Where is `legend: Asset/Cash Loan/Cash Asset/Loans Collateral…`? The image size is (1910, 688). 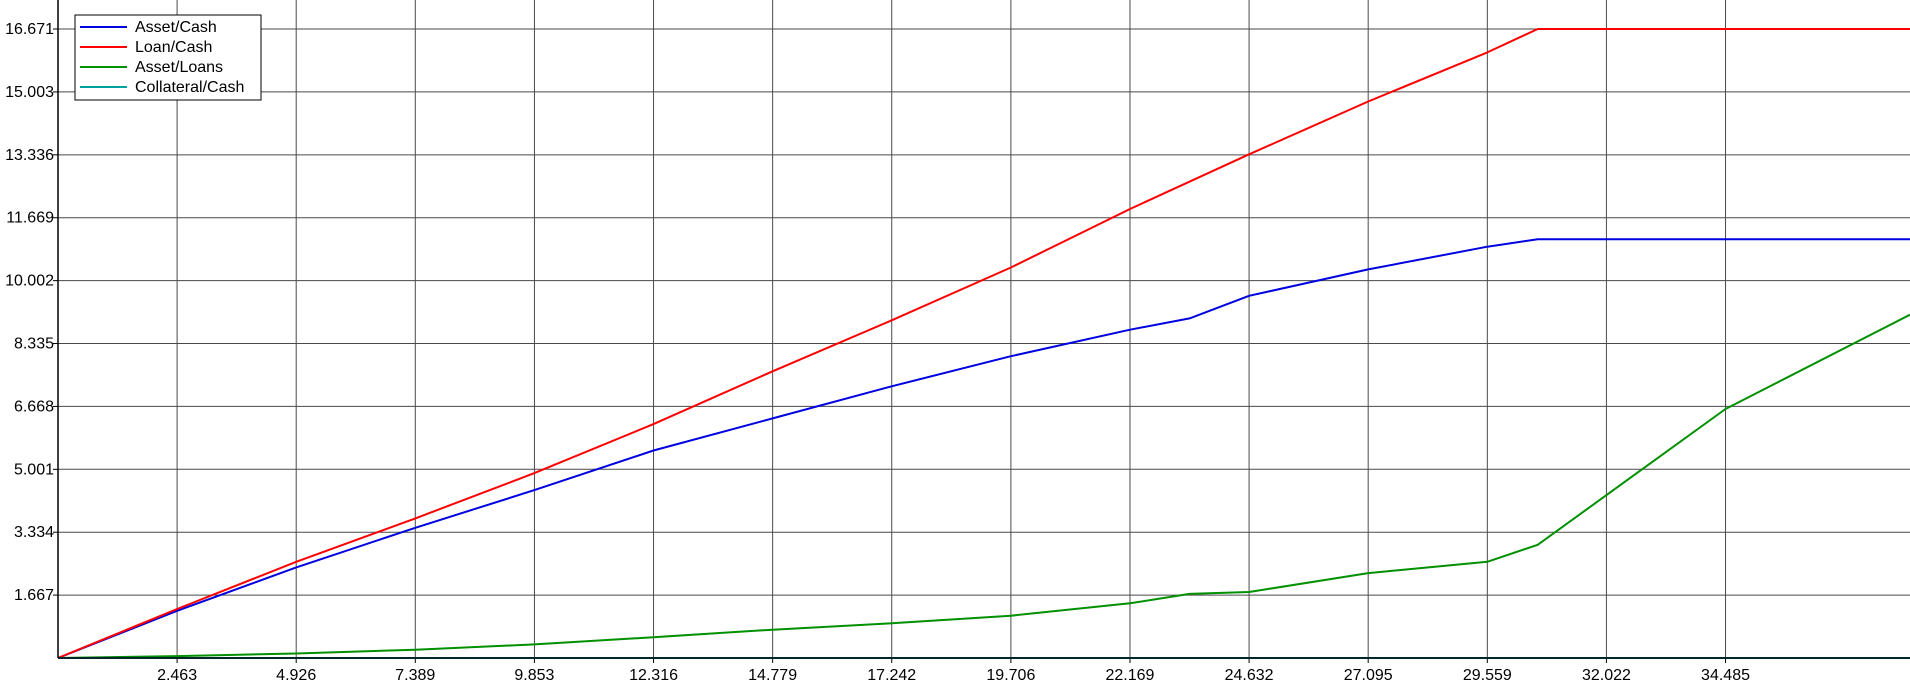
legend: Asset/Cash Loan/Cash Asset/Loans Collateral… is located at coordinates (168, 57).